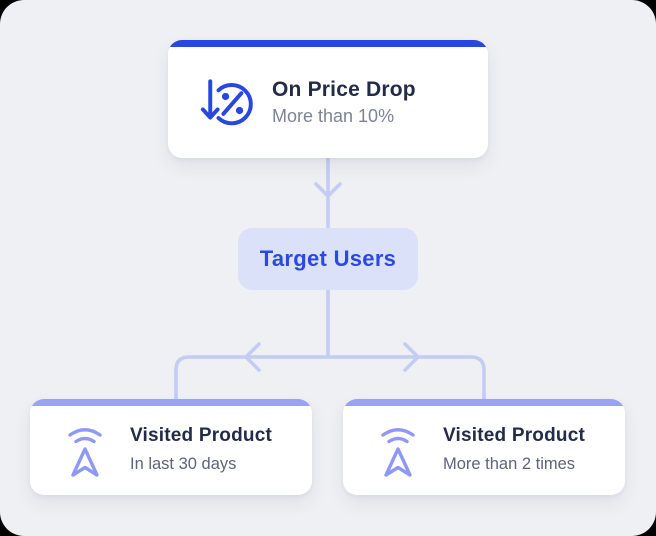  Describe the element at coordinates (333, 115) in the screenshot. I see `trigger-subtitle: More than 10%` at that location.